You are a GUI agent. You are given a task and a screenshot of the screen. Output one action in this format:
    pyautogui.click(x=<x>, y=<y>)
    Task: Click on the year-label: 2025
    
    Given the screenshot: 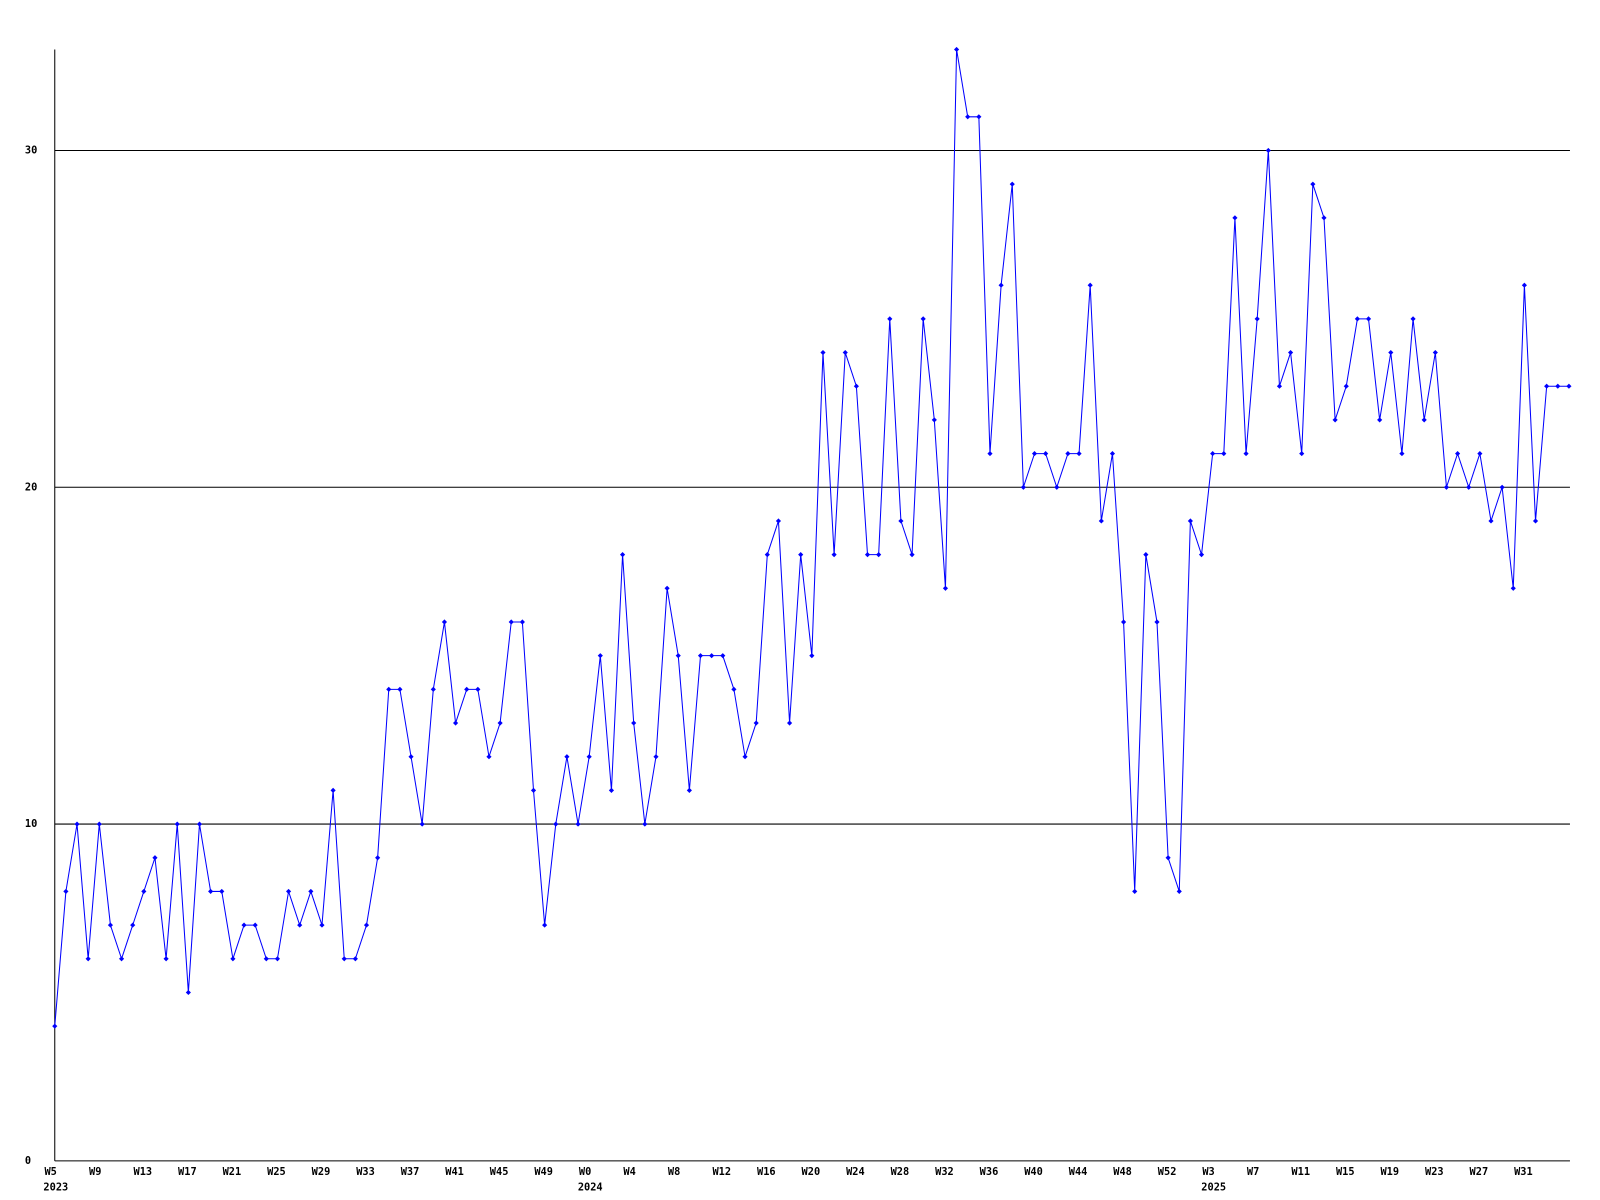 What is the action you would take?
    pyautogui.click(x=1213, y=1188)
    